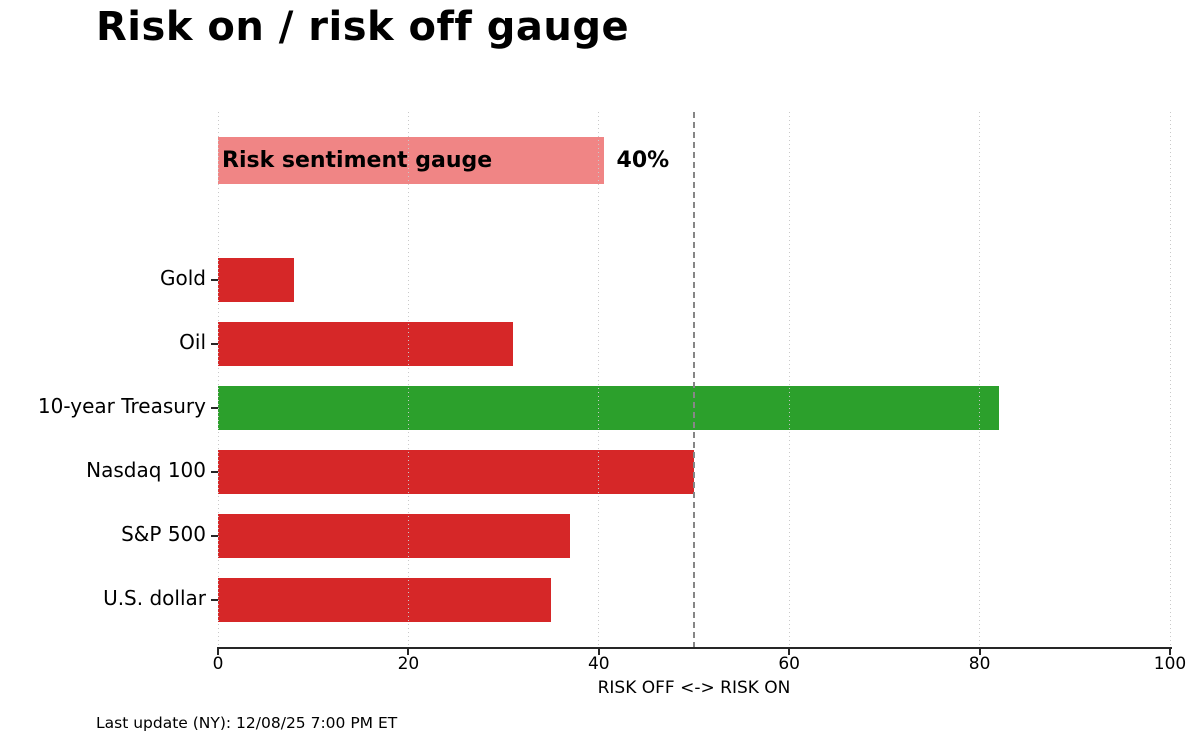  I want to click on y-tick-10-year-treasury, so click(214, 408).